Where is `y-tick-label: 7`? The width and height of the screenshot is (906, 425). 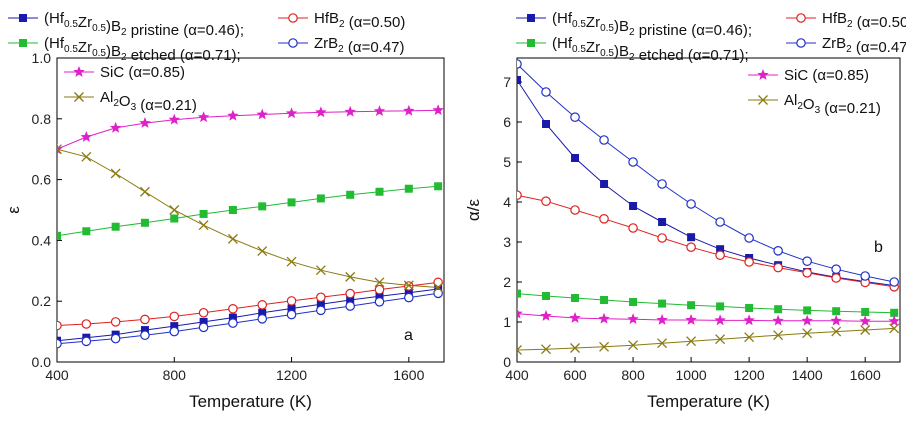
y-tick-label: 7 is located at coordinates (507, 82).